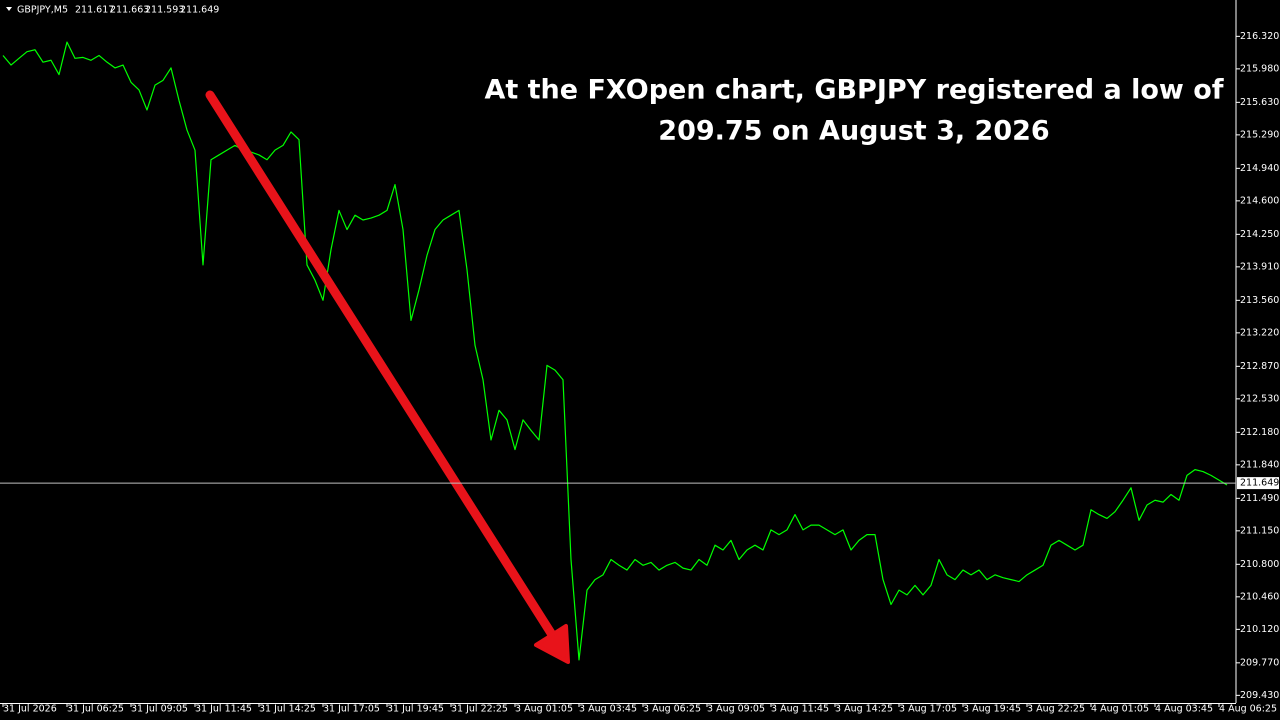 Image resolution: width=1280 pixels, height=720 pixels. Describe the element at coordinates (94, 10) in the screenshot. I see `ohlc-value: 211.617` at that location.